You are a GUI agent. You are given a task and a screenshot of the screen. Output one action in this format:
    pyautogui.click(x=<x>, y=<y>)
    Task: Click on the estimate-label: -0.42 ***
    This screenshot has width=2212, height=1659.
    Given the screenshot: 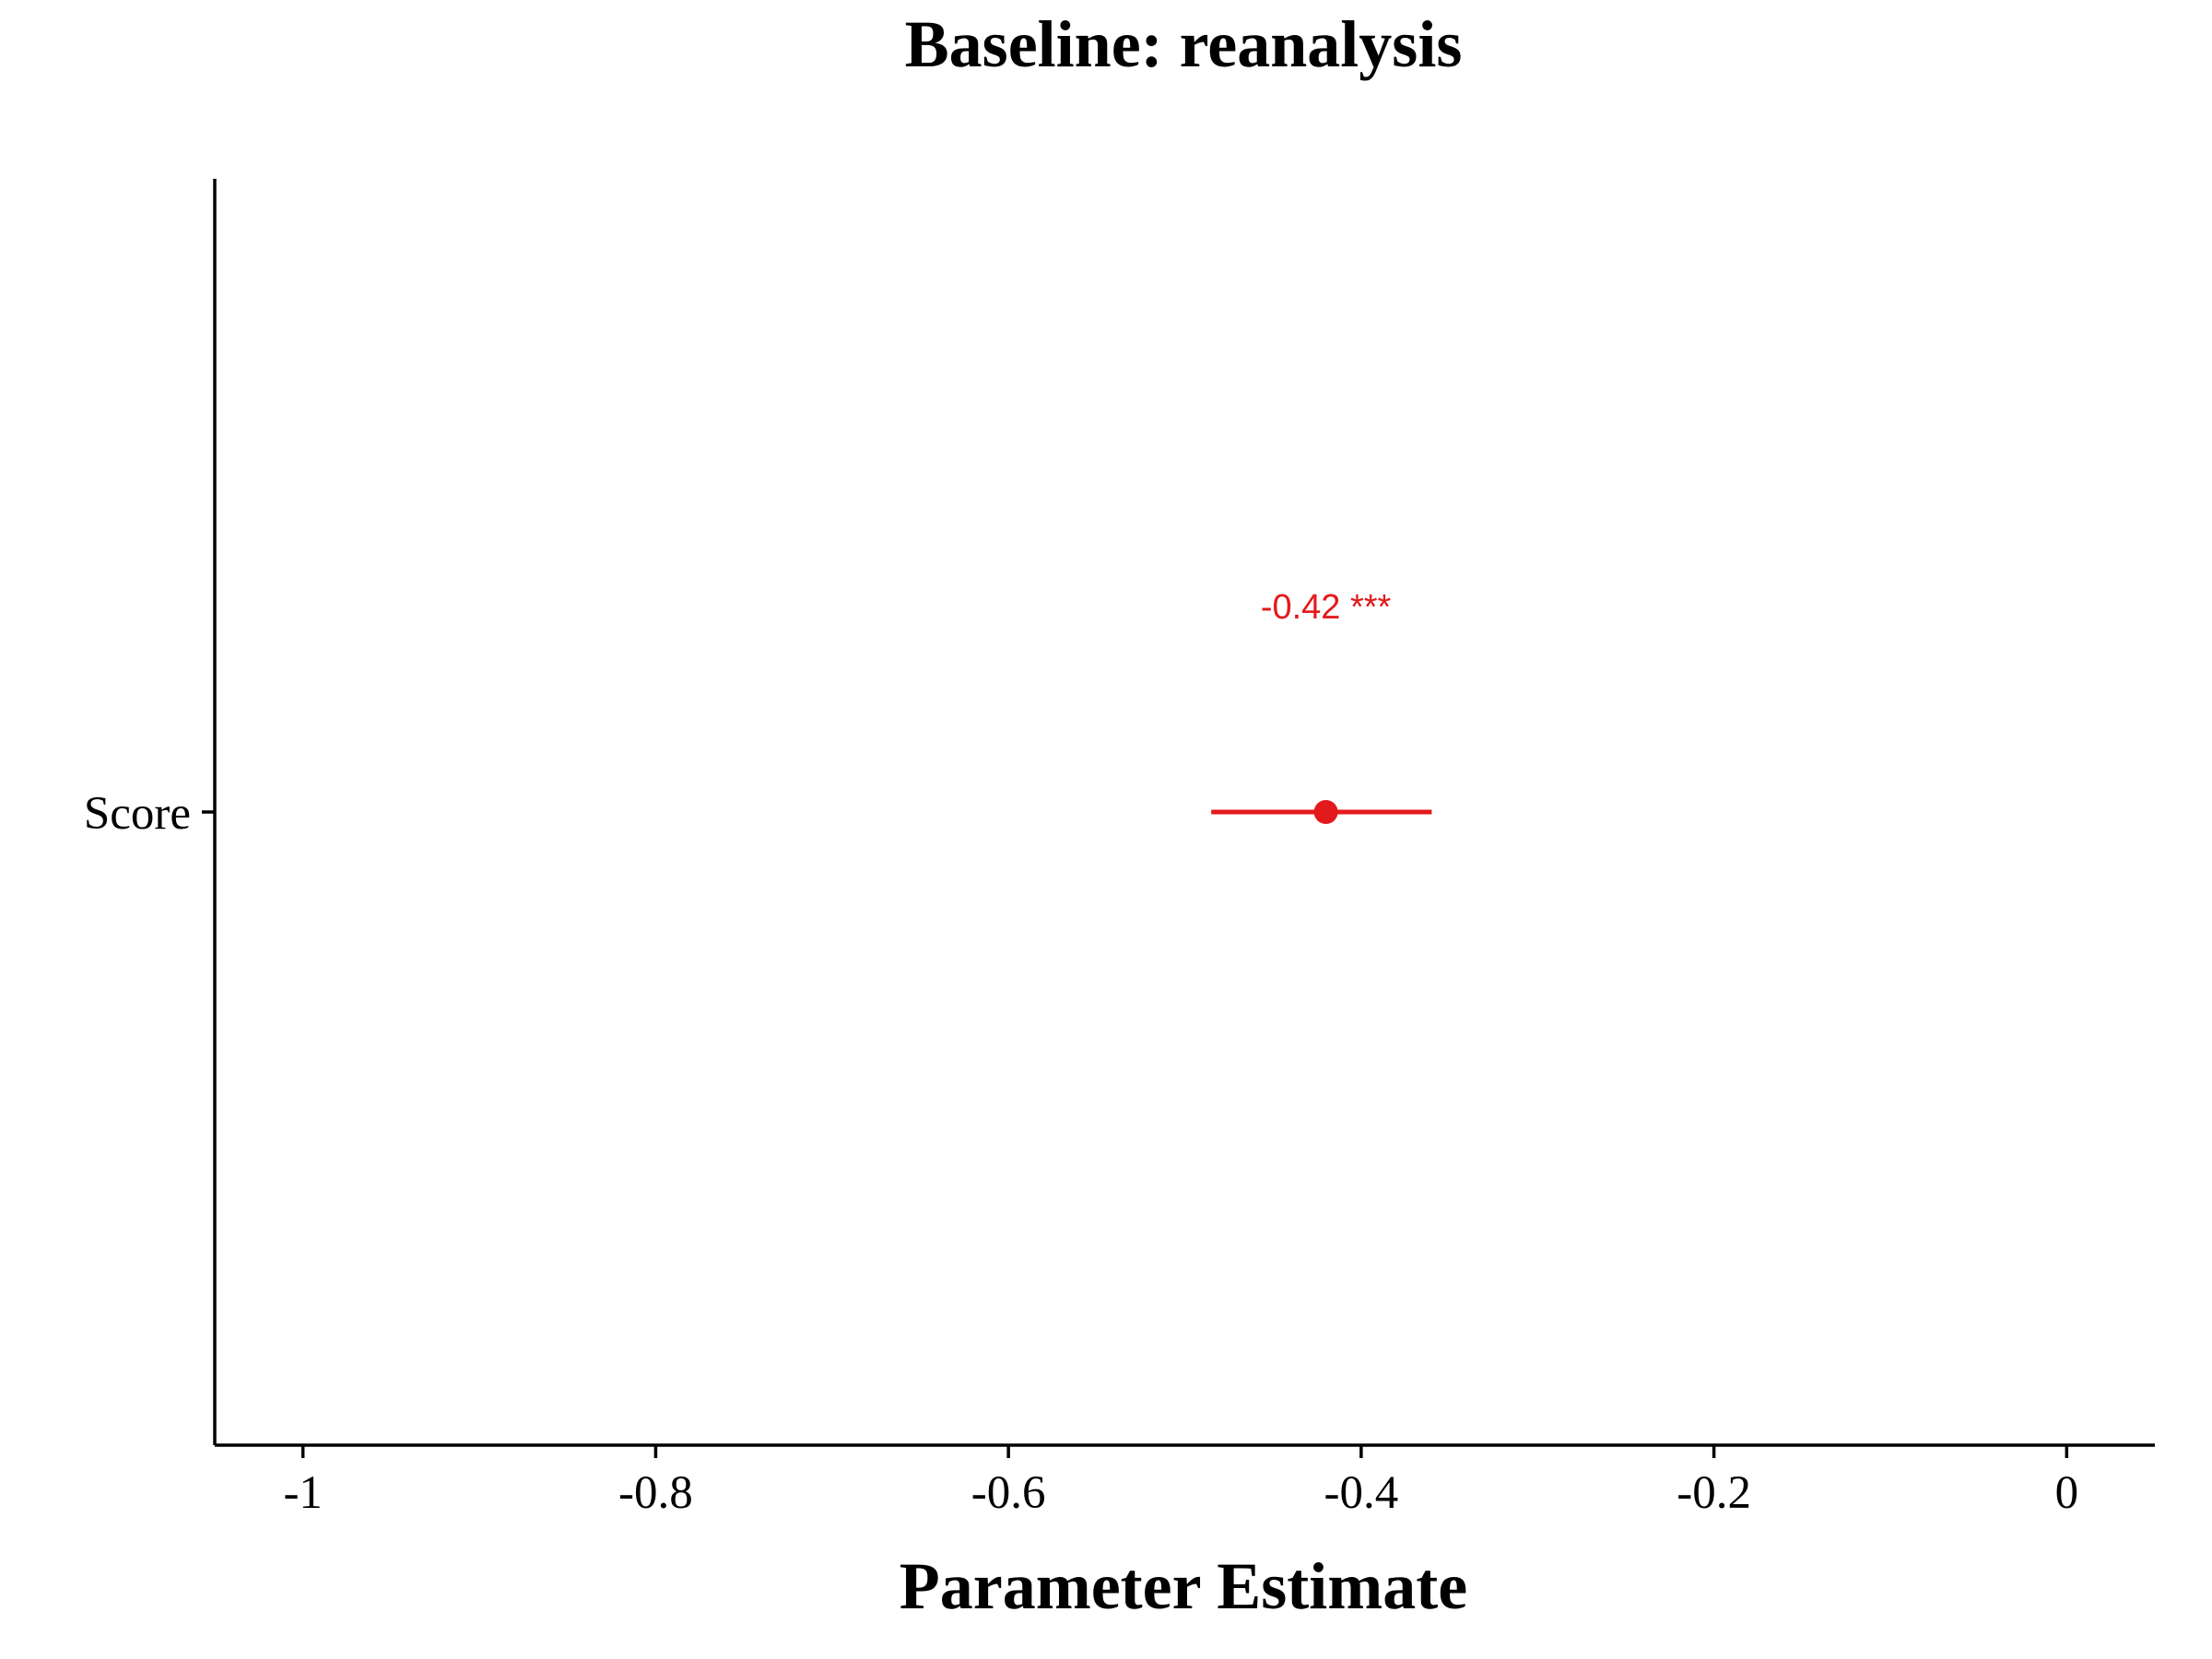 What is the action you would take?
    pyautogui.click(x=1326, y=607)
    